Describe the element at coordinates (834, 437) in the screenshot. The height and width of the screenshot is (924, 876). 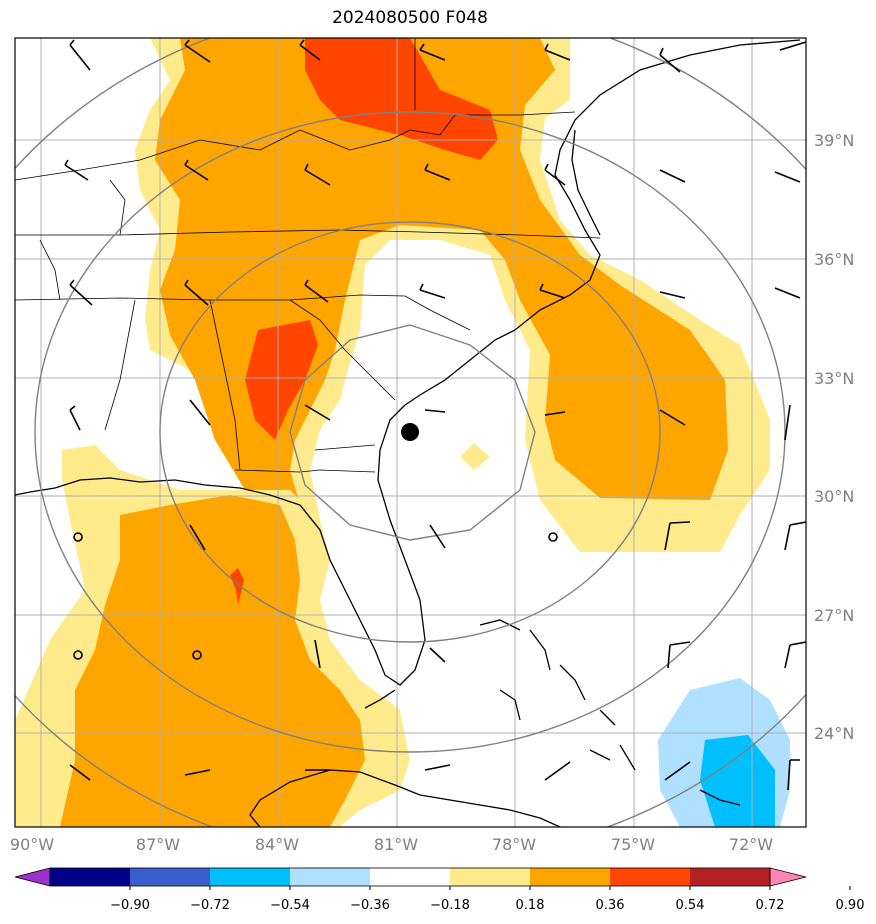
I see `latitude-labels: 39°N 36°N 33°N 30°N 27°N 24°N` at that location.